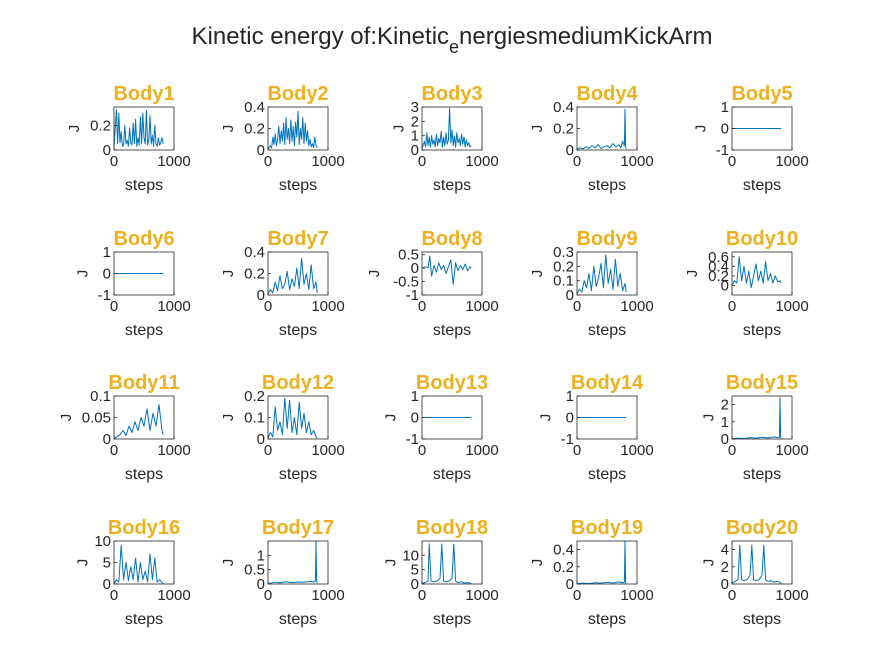 The width and height of the screenshot is (875, 656). Describe the element at coordinates (607, 383) in the screenshot. I see `panel-title: Body14` at that location.